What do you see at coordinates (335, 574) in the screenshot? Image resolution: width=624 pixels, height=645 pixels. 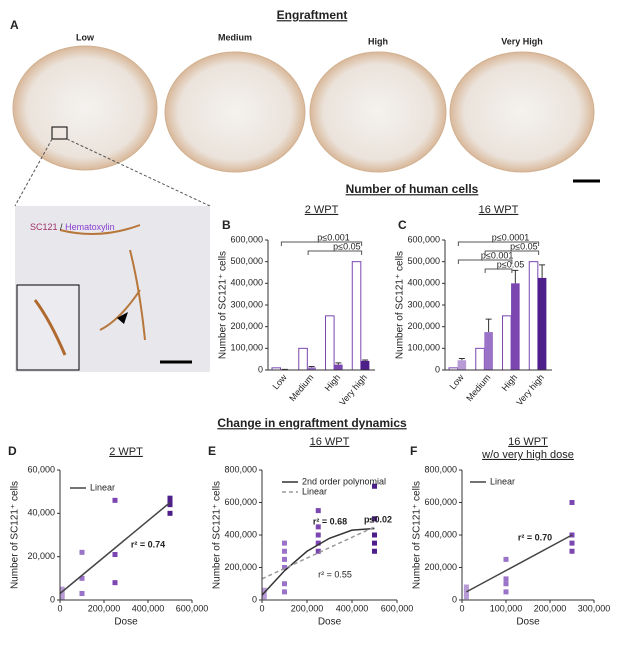 I see `annotation: r² = 0.55` at bounding box center [335, 574].